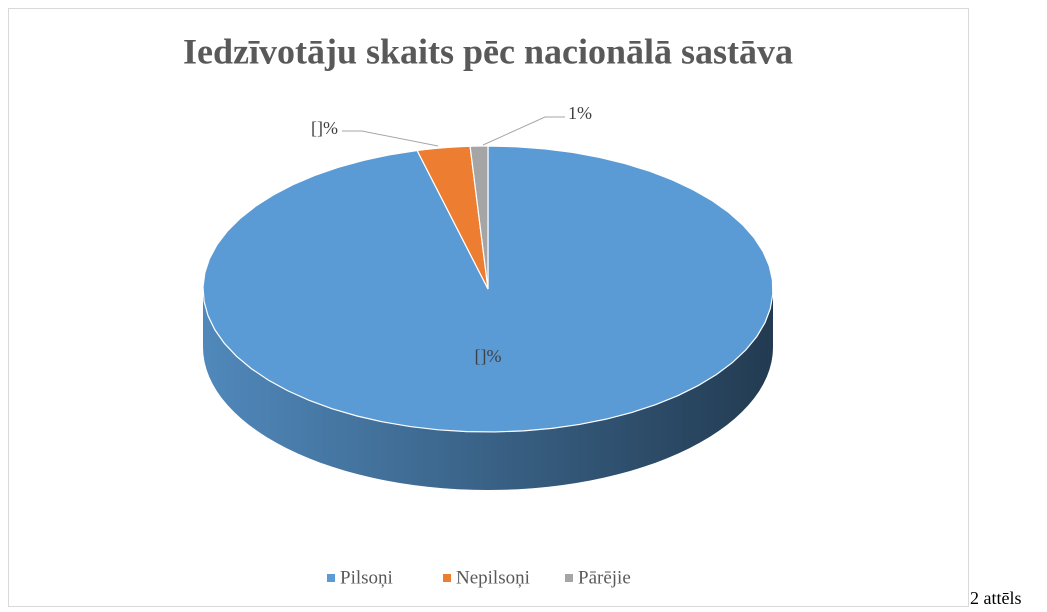  What do you see at coordinates (604, 577) in the screenshot?
I see `legend-label: Pārējie` at bounding box center [604, 577].